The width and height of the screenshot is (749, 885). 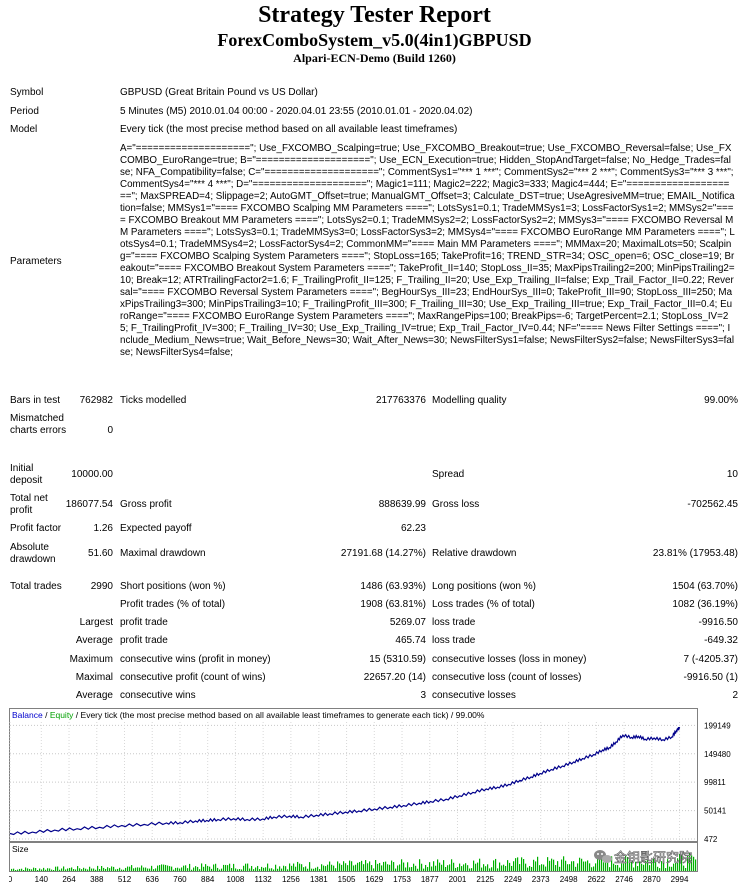 I want to click on y-tick-label: 99811, so click(x=715, y=782).